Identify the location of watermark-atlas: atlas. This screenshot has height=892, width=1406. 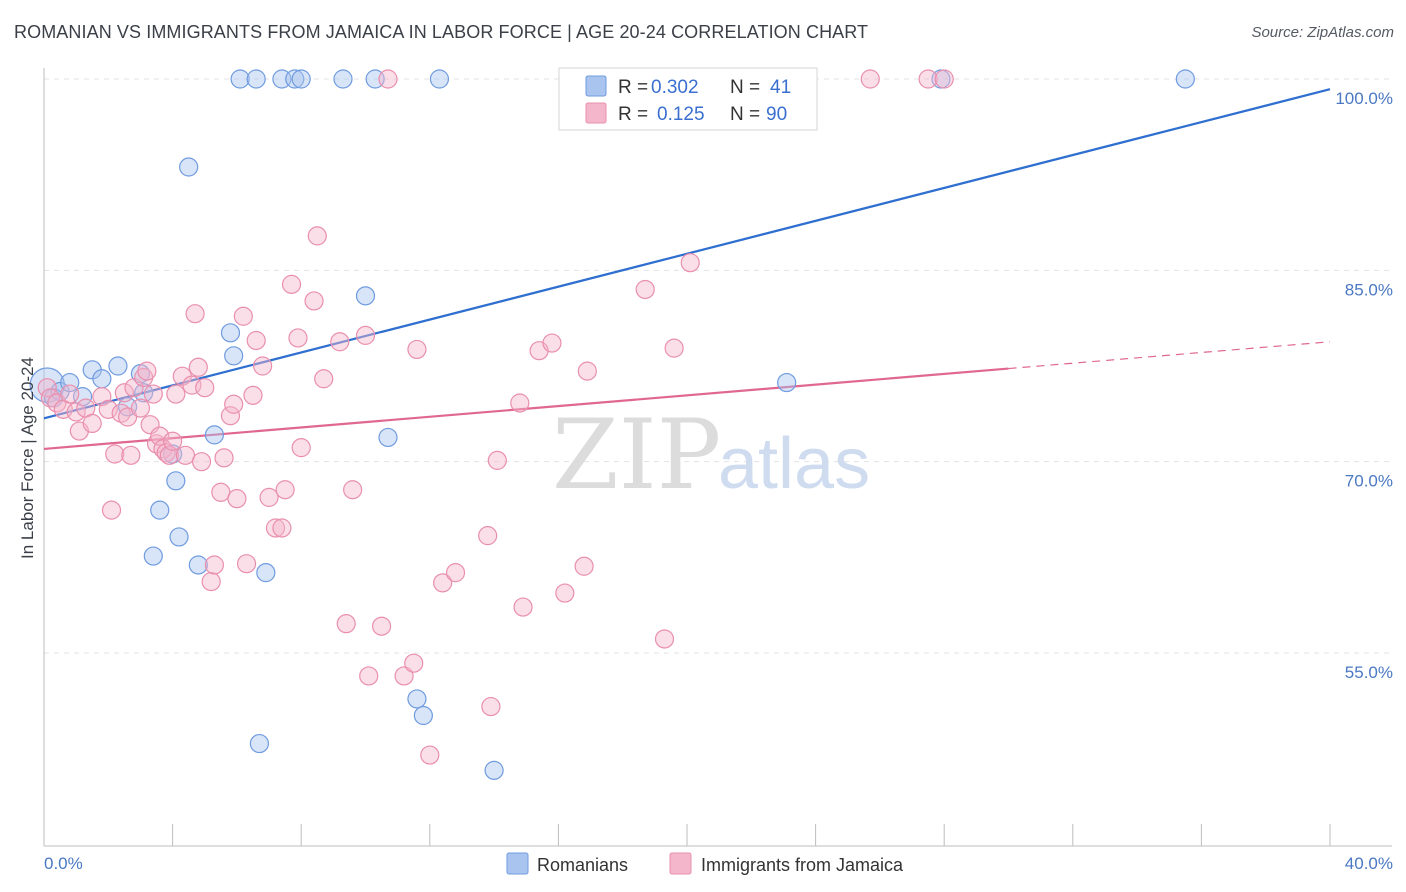
(794, 464).